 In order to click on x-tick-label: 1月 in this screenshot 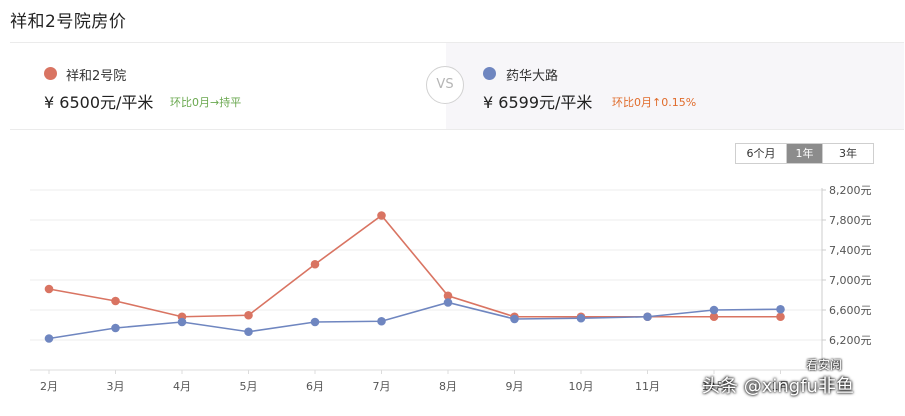, I will do `click(781, 386)`.